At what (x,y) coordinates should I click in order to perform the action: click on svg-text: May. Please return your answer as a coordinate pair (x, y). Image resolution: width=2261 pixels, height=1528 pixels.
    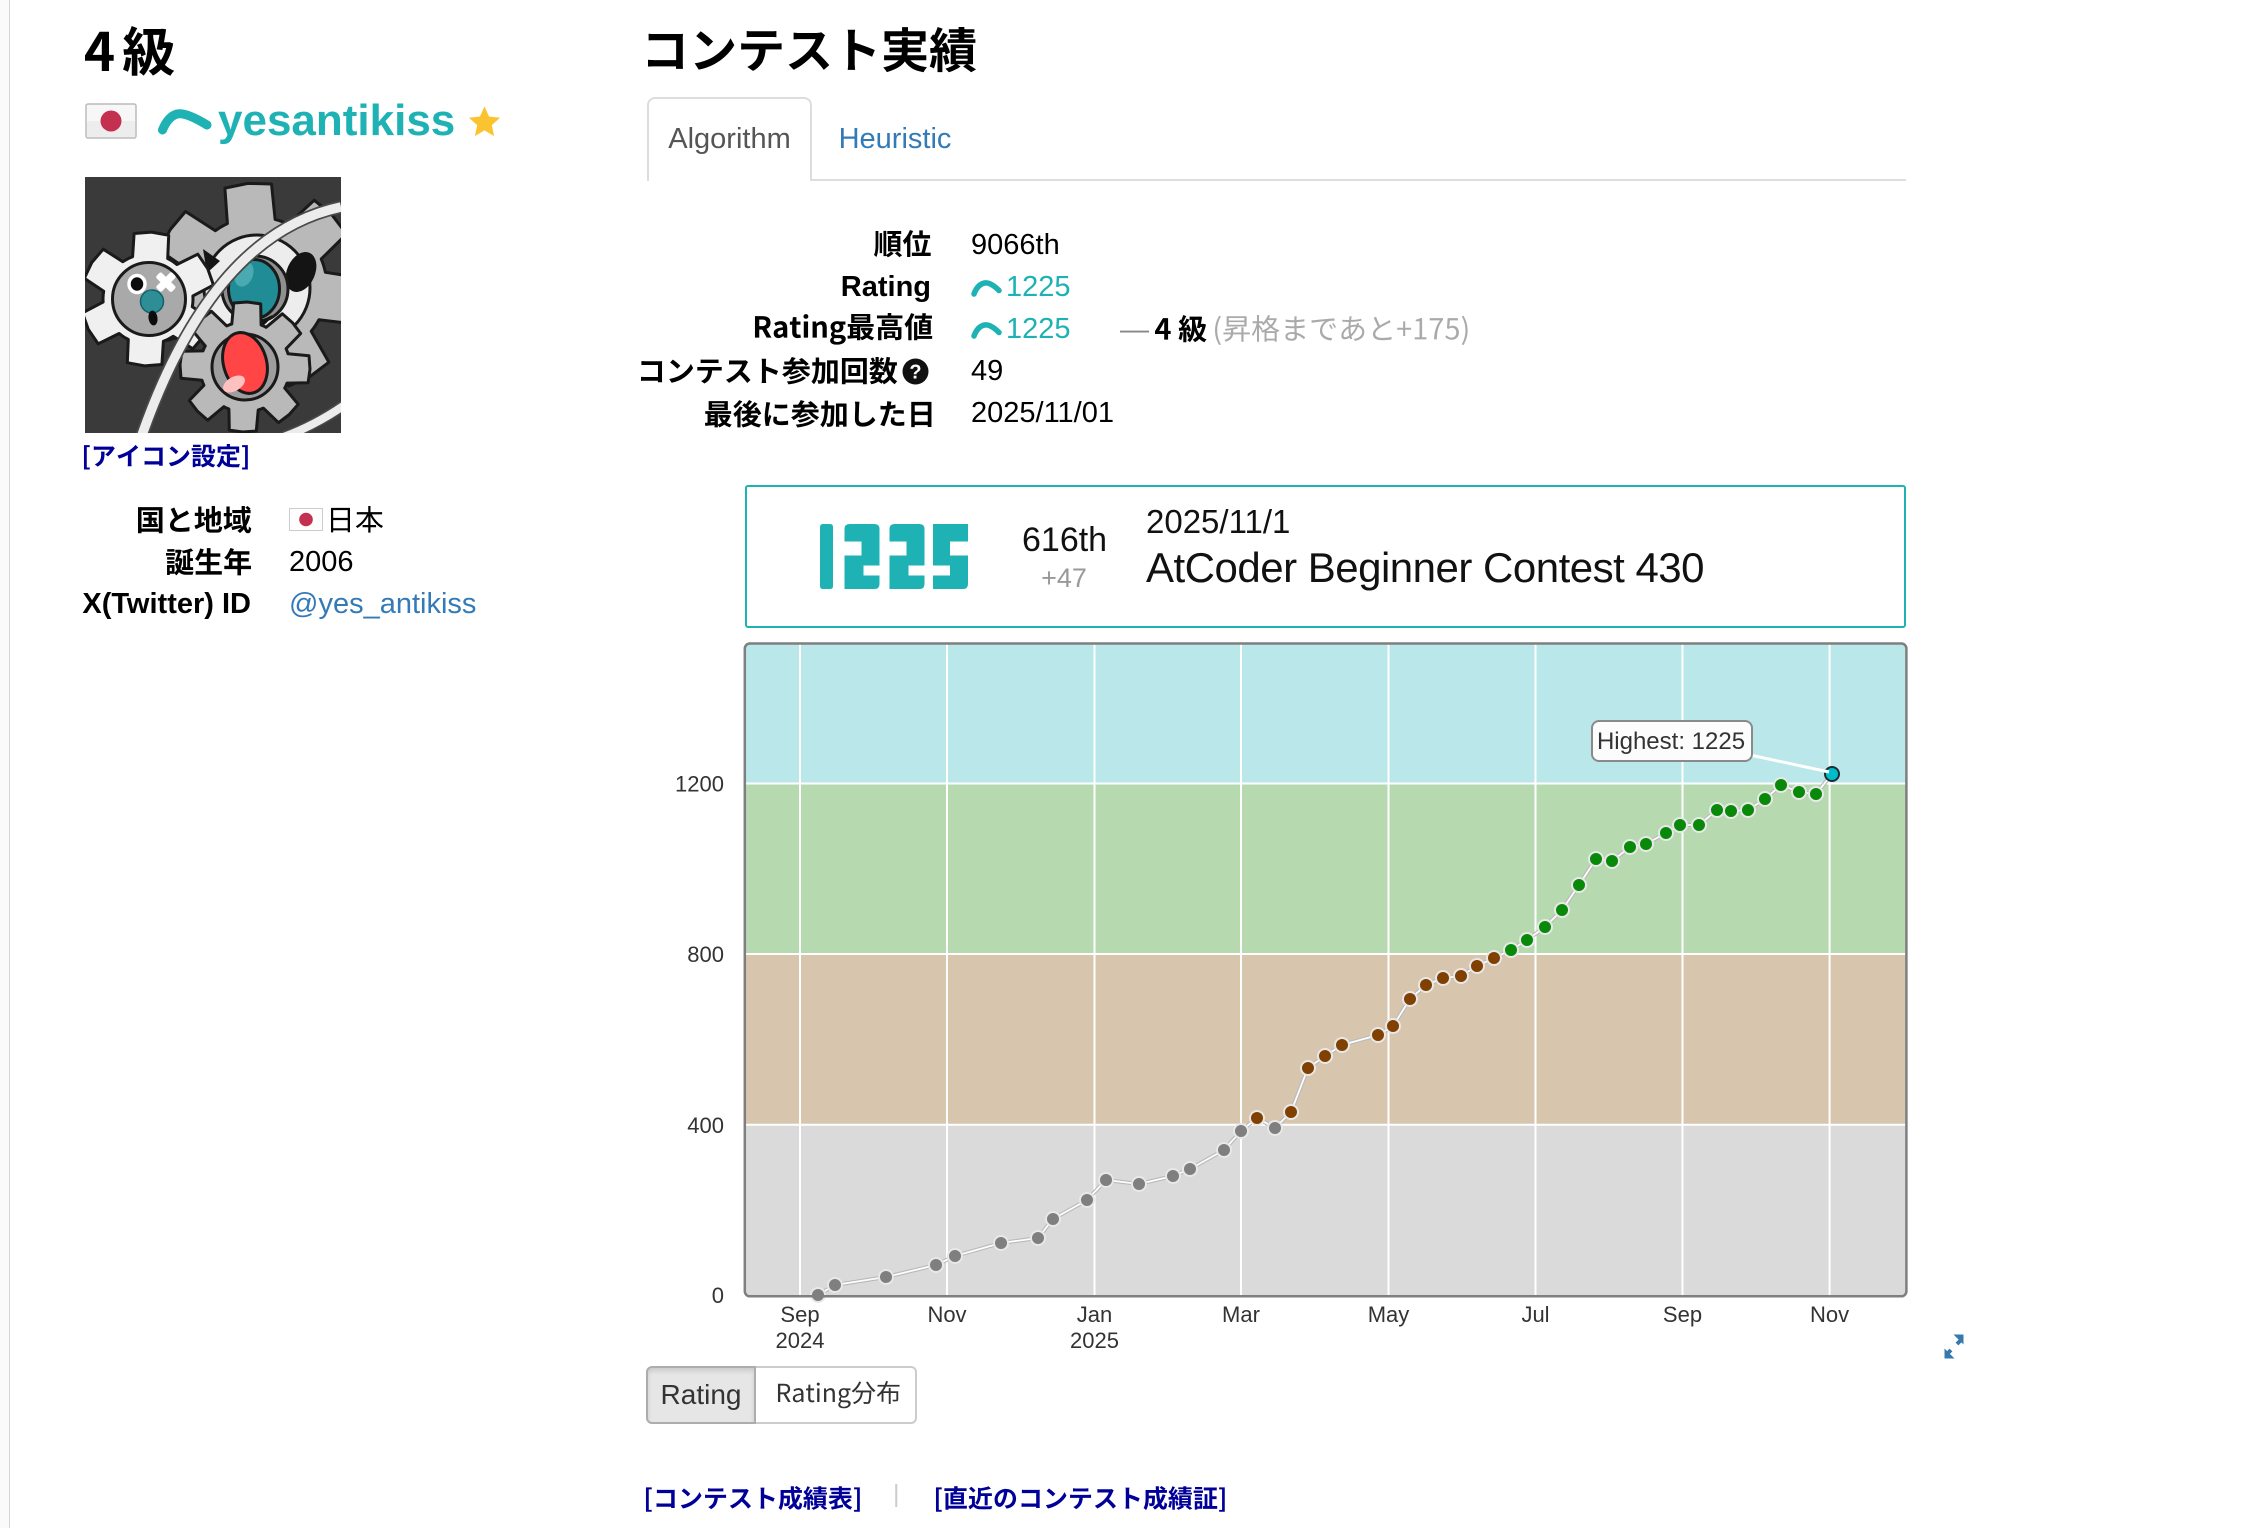
    Looking at the image, I should click on (1389, 1314).